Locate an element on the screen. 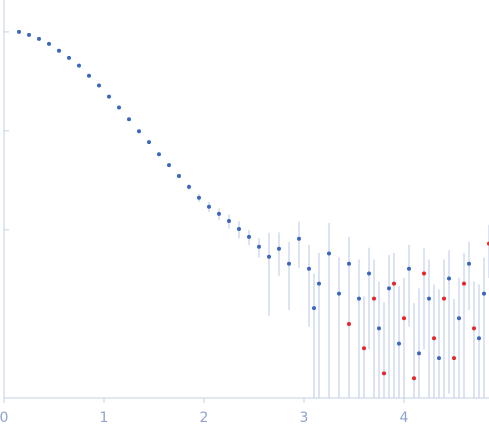  x-tick-label: 3 is located at coordinates (304, 418).